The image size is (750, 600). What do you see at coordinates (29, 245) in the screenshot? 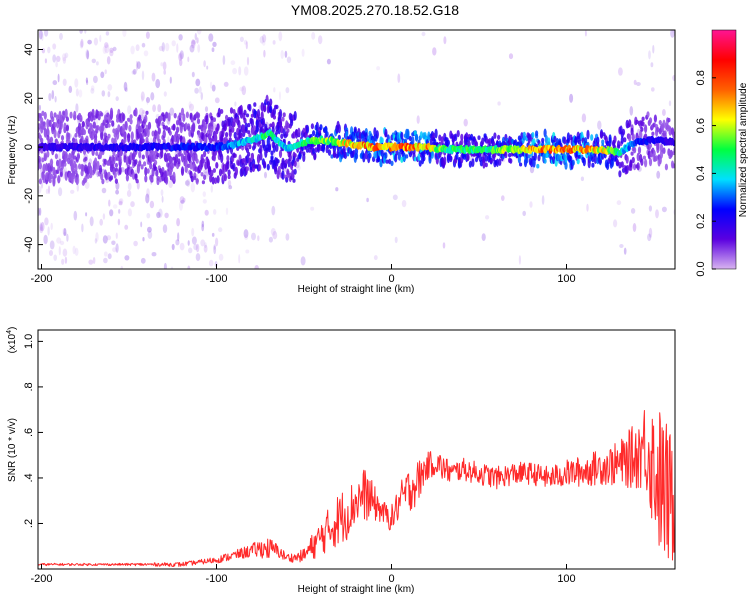
I see `spectrogram-y-tick-label: -40` at bounding box center [29, 245].